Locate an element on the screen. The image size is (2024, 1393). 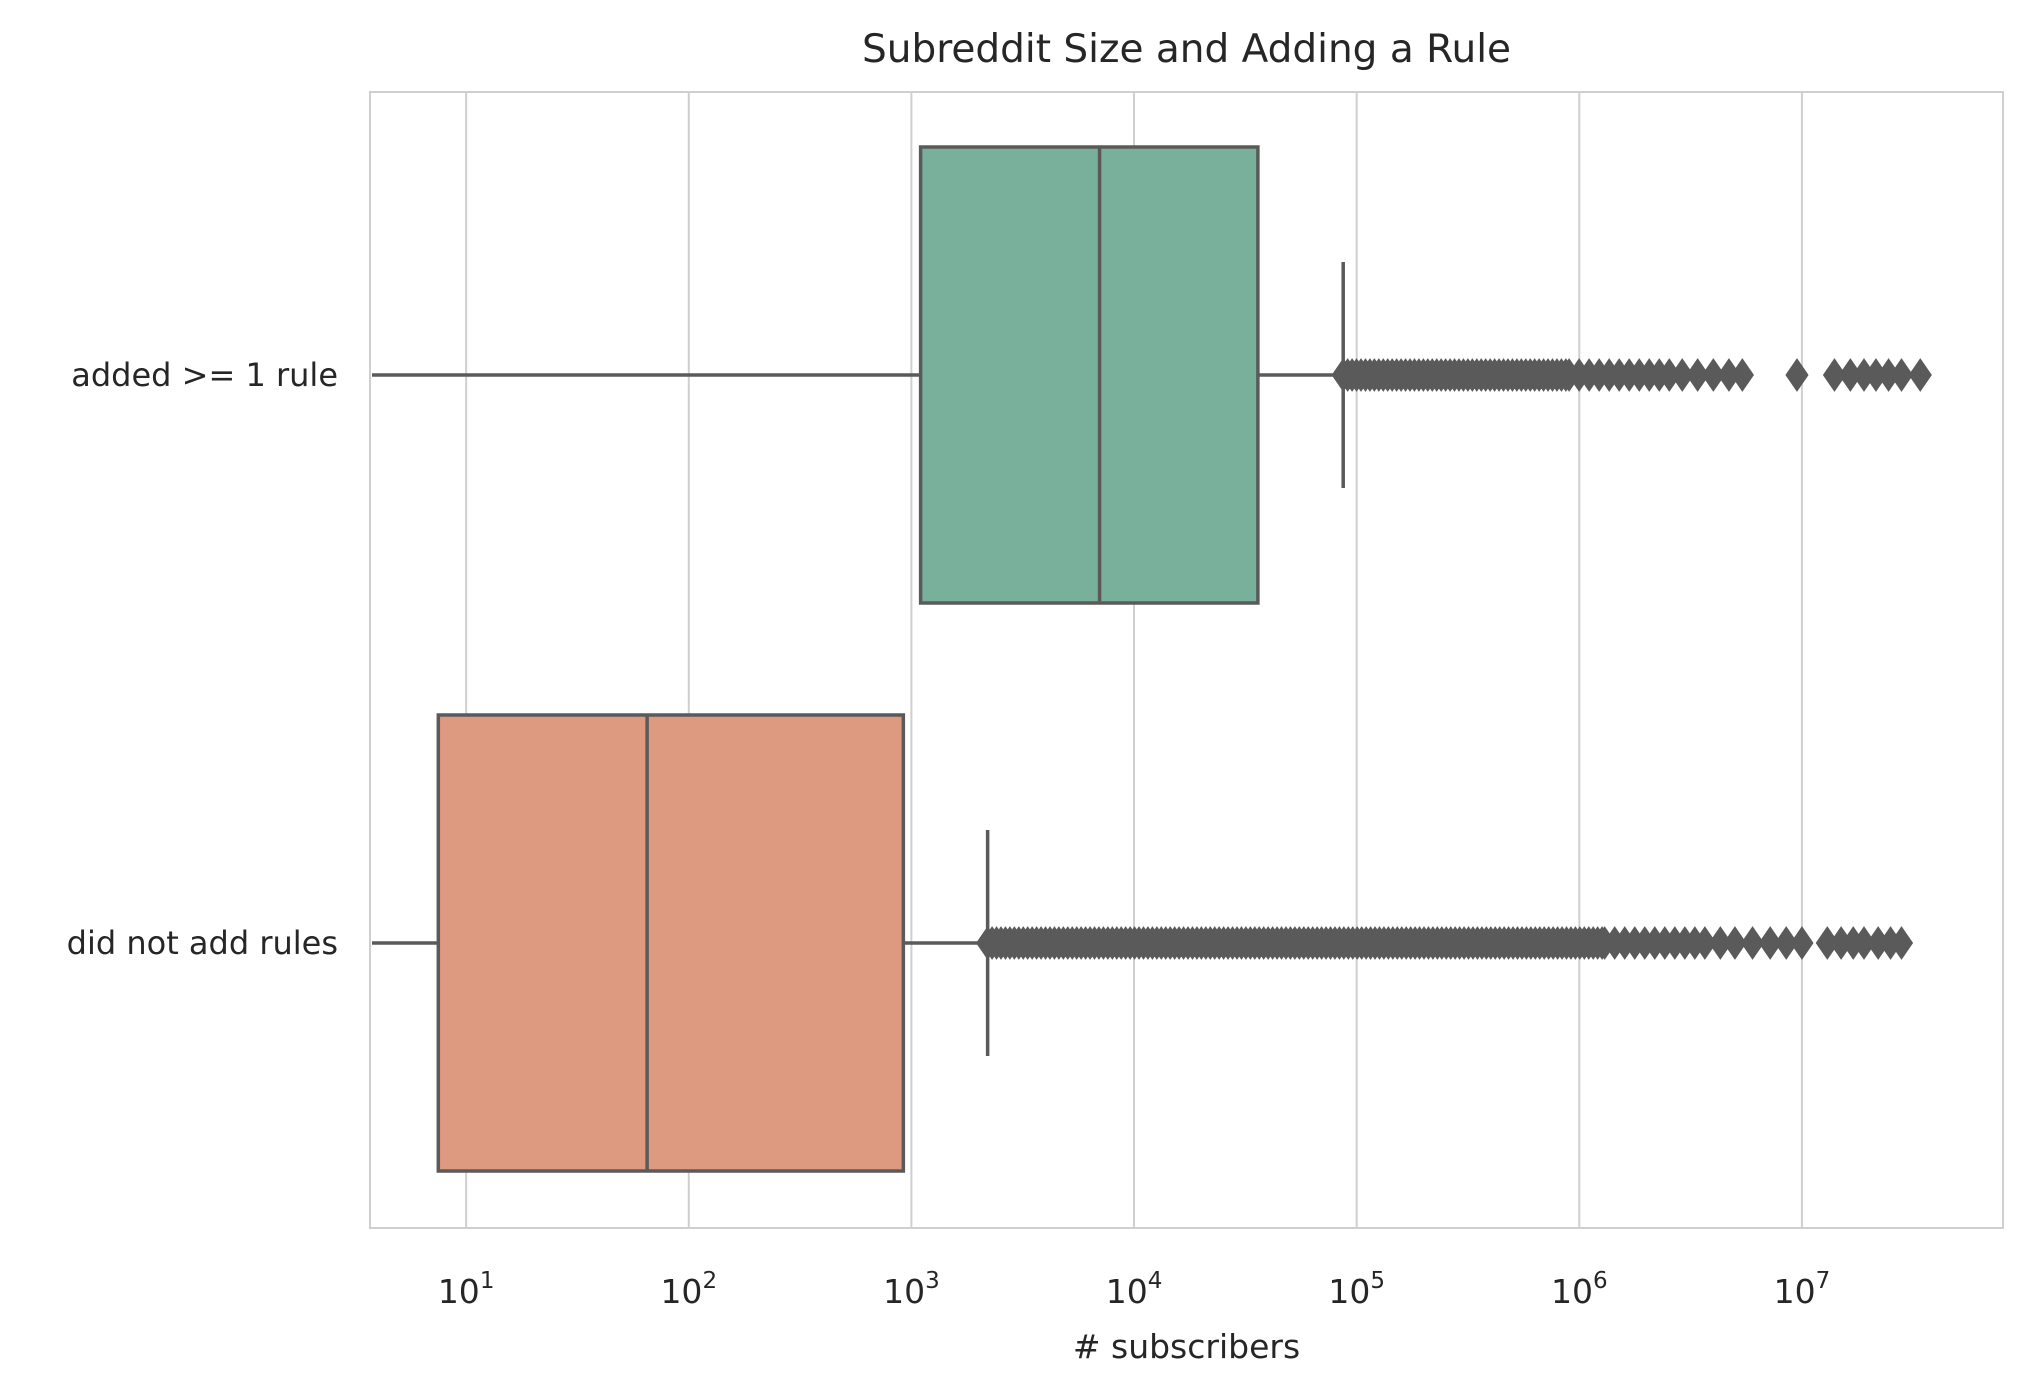
x-tick-label: 106 is located at coordinates (1579, 1289).